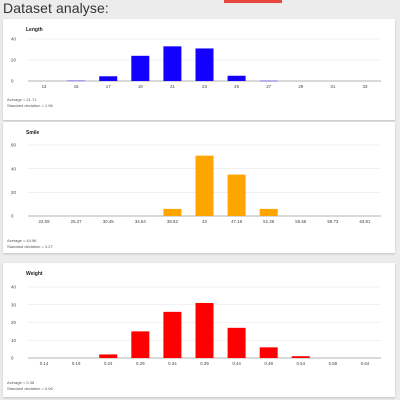 This screenshot has height=400, width=400. What do you see at coordinates (33, 133) in the screenshot?
I see `chart-title: Smile` at bounding box center [33, 133].